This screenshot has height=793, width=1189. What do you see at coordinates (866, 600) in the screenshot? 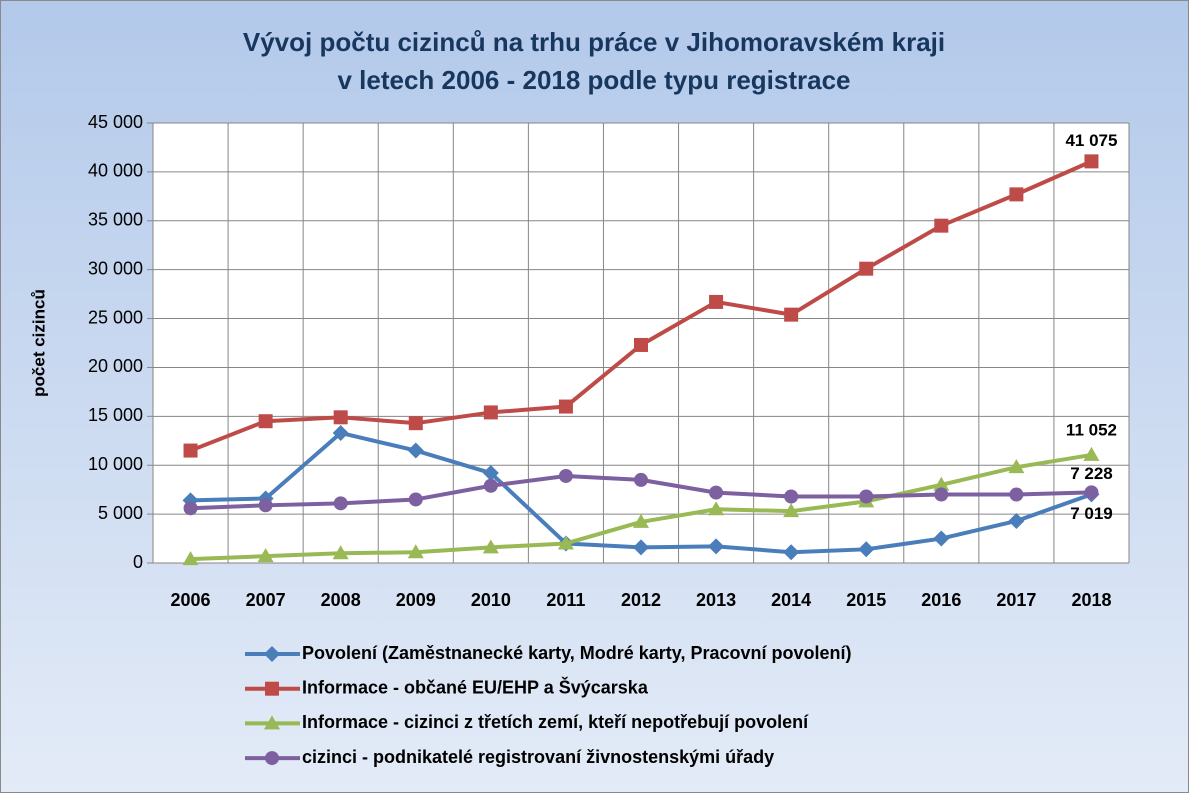
I see `x-tick-label: 2015` at bounding box center [866, 600].